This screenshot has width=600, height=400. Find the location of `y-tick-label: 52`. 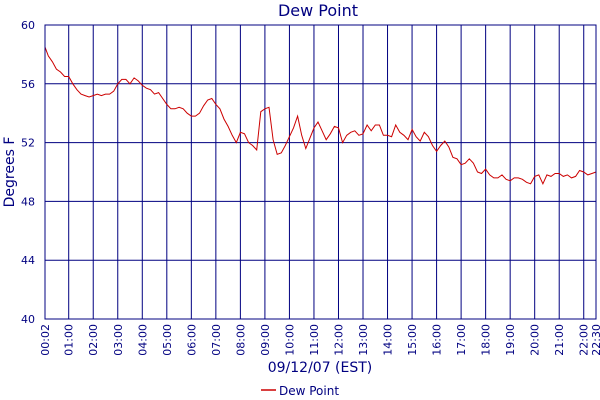

y-tick-label: 52 is located at coordinates (28, 143).